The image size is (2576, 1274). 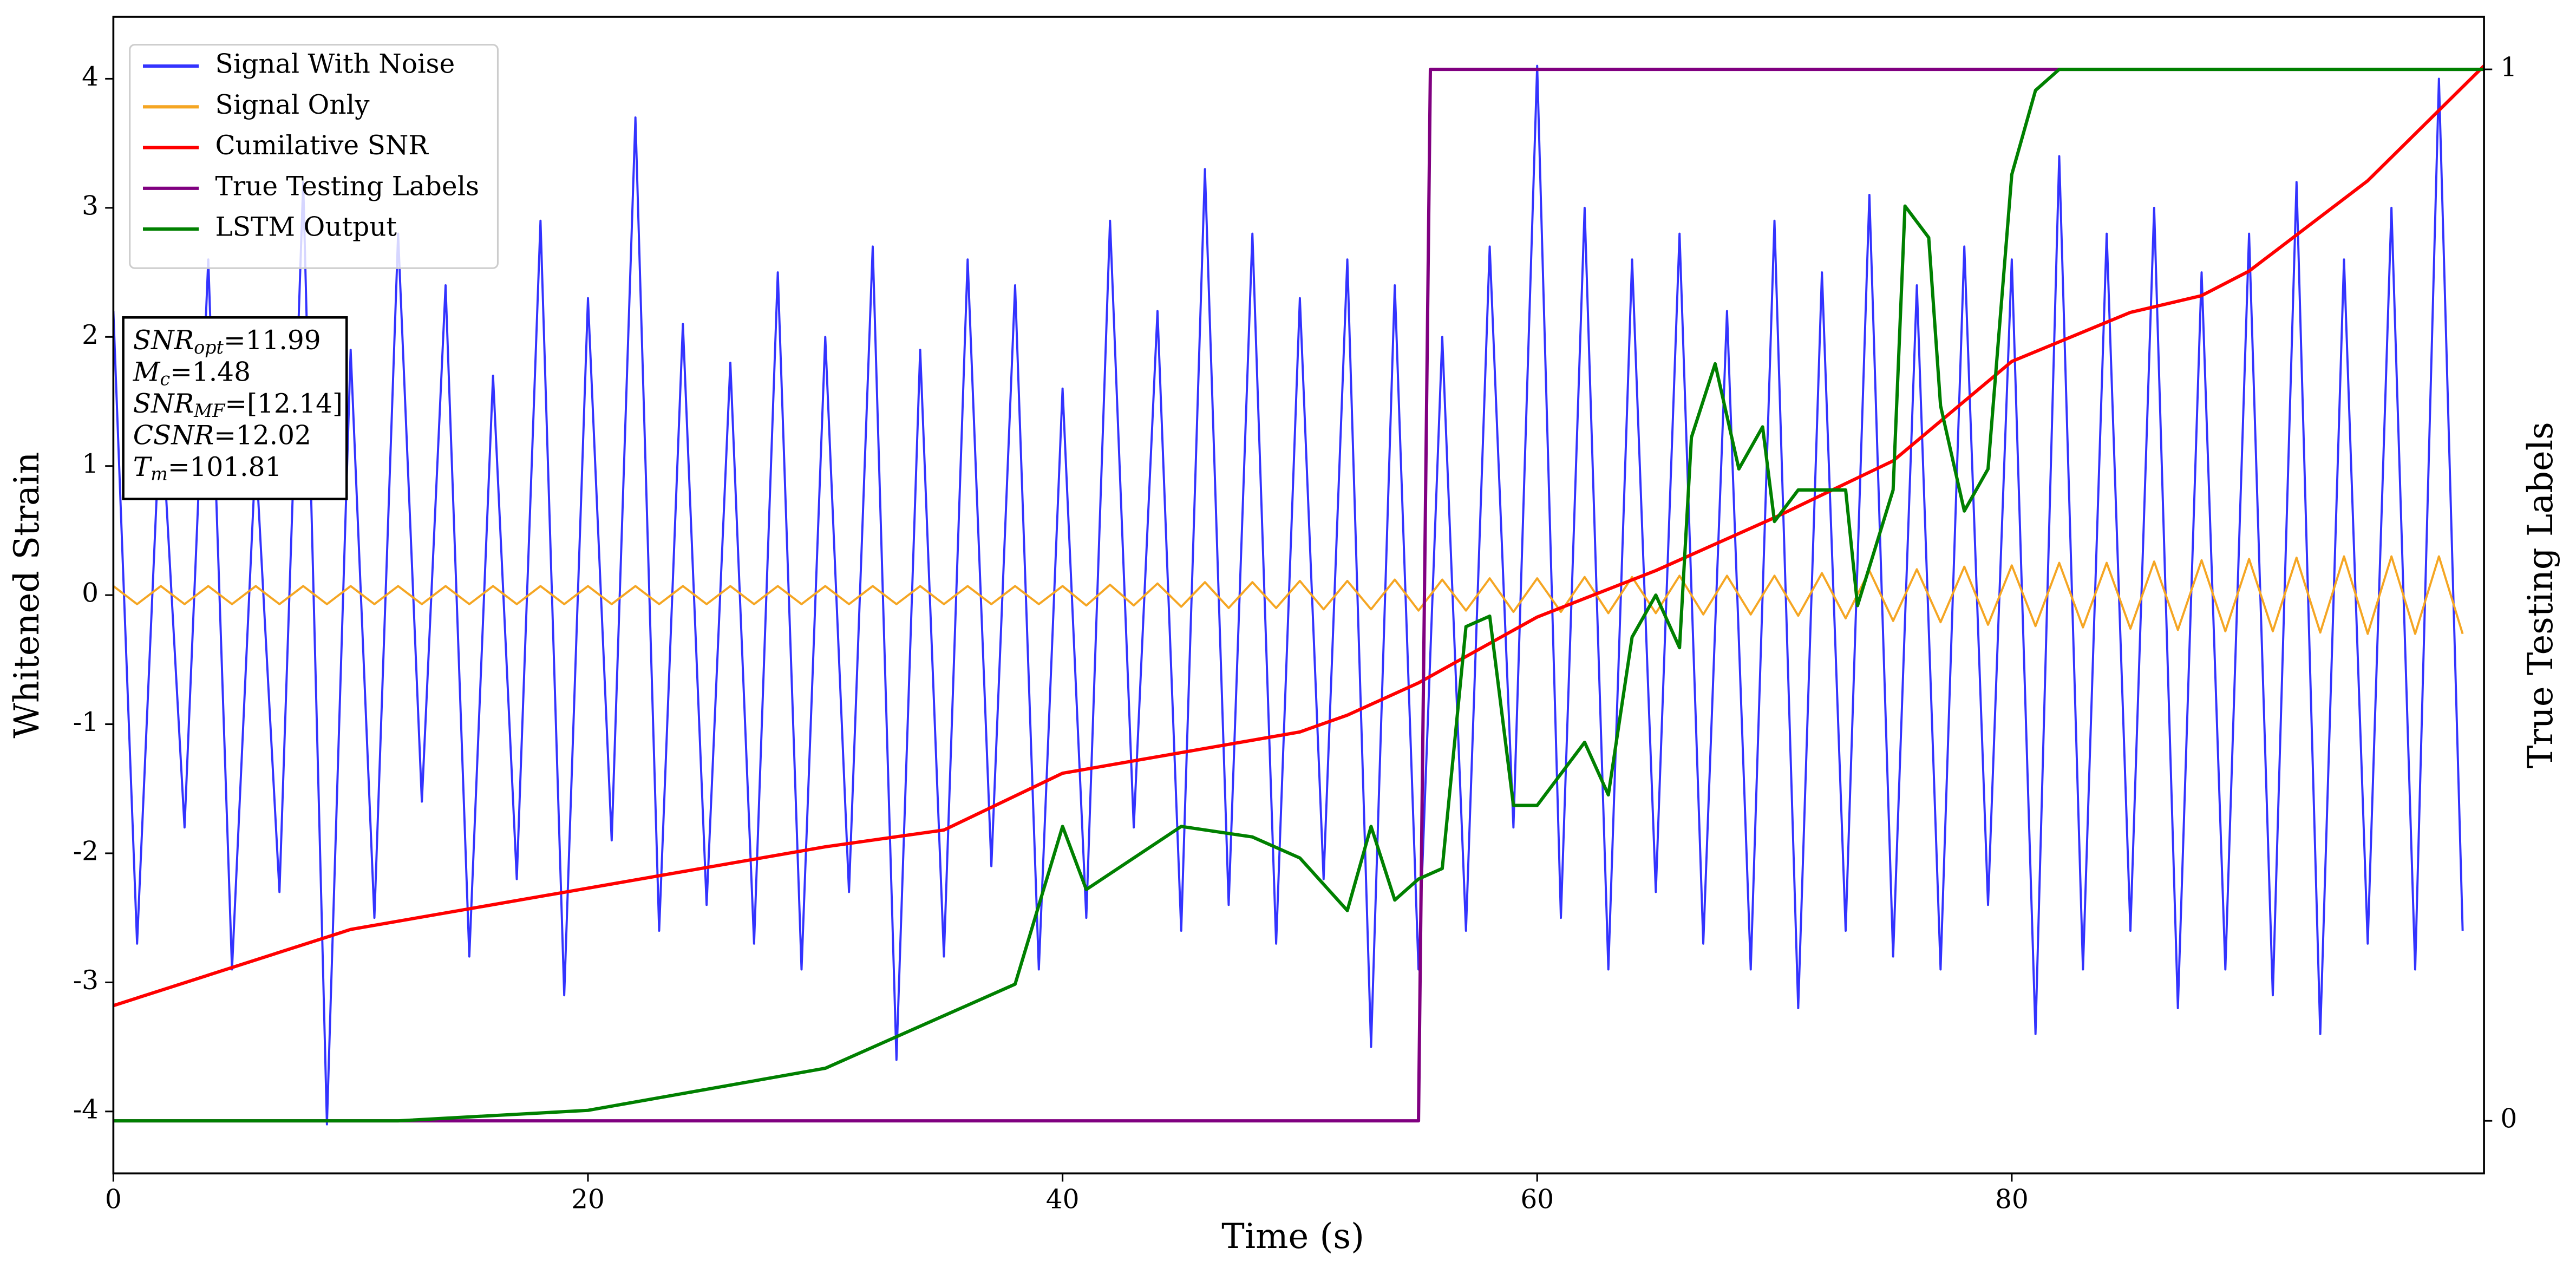 What do you see at coordinates (147, 372) in the screenshot?
I see `annotation-symbol: M` at bounding box center [147, 372].